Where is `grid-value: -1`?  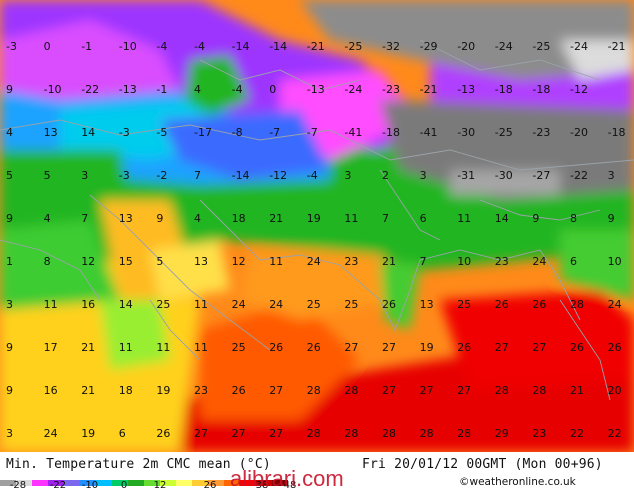
grid-value: -1 is located at coordinates (86, 46).